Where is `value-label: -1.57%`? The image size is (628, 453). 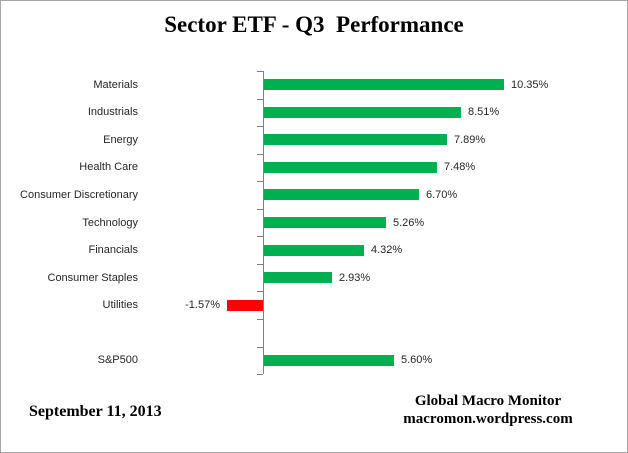
value-label: -1.57% is located at coordinates (202, 305).